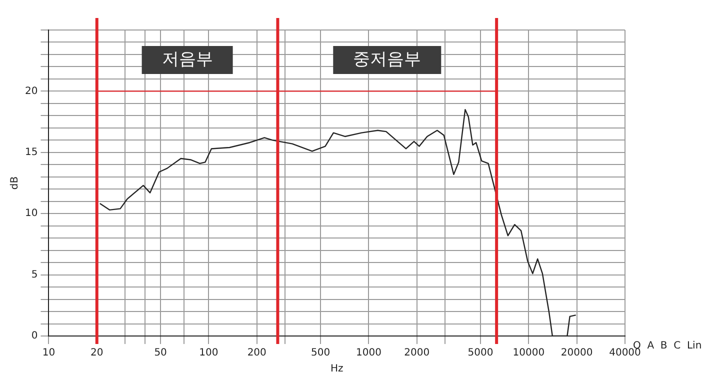  Describe the element at coordinates (320, 353) in the screenshot. I see `x-tick-label: 500` at that location.